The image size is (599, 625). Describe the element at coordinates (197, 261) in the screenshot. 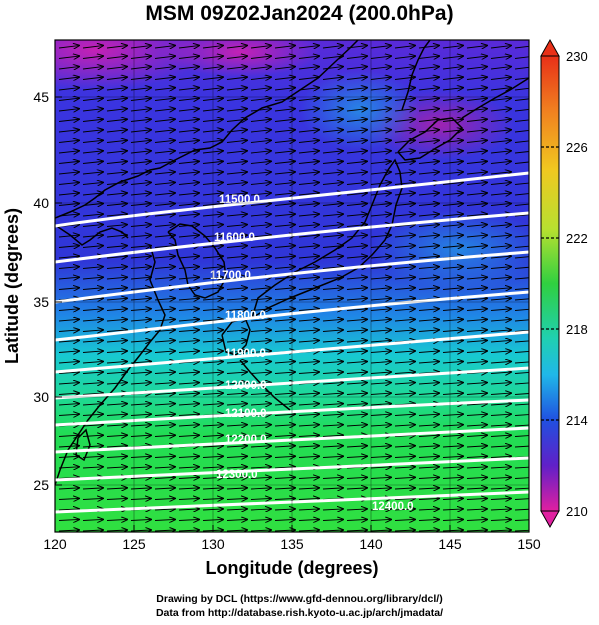

I see `korea-coast` at that location.